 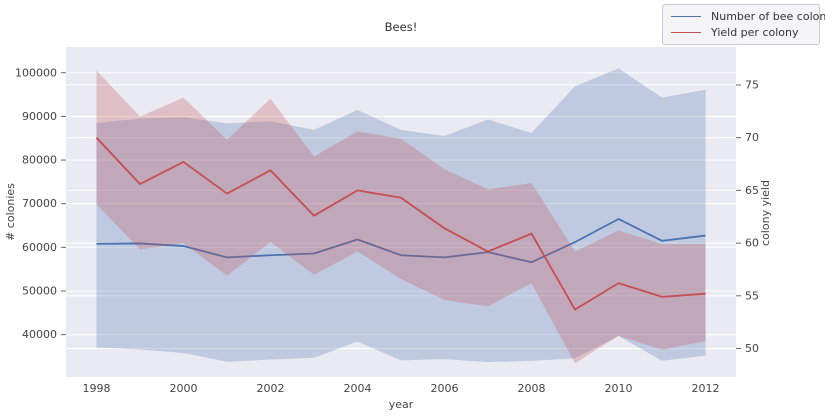 I want to click on y-axis-label-left: # colonies, so click(x=10, y=212).